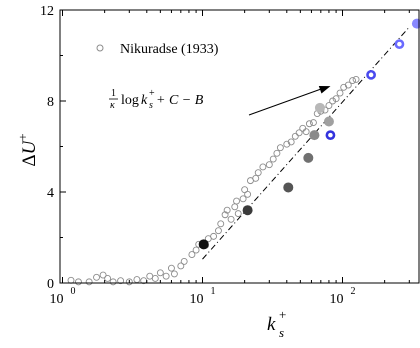  Describe the element at coordinates (220, 100) in the screenshot. I see `formula-annotation: 1 κ log k s + + C − B` at that location.